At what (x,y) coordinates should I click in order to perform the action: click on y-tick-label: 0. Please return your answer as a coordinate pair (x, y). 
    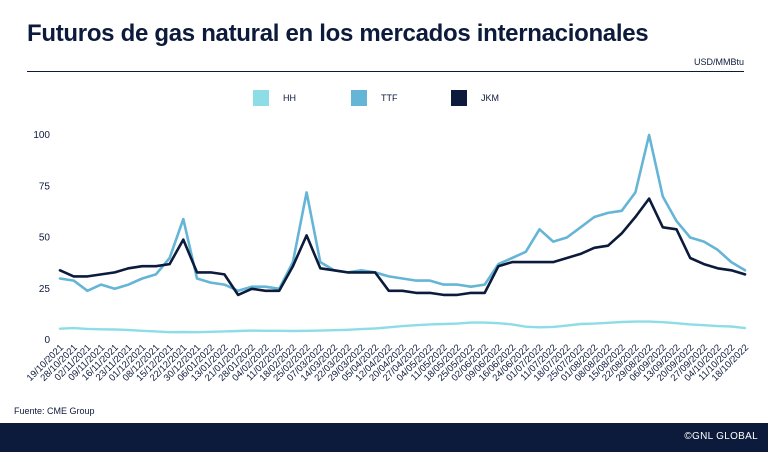
    Looking at the image, I should click on (47, 340).